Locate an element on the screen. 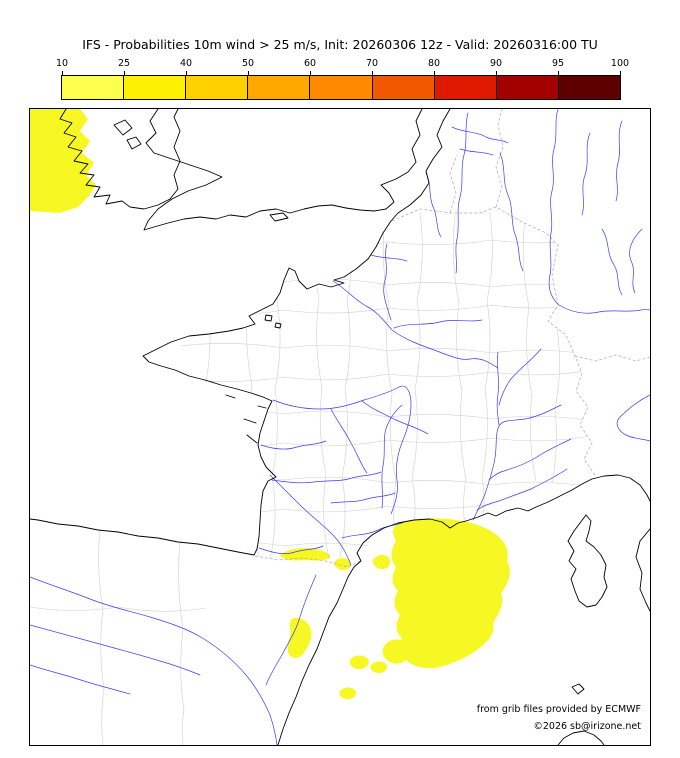  colorbar-tick-label: 95 is located at coordinates (558, 63).